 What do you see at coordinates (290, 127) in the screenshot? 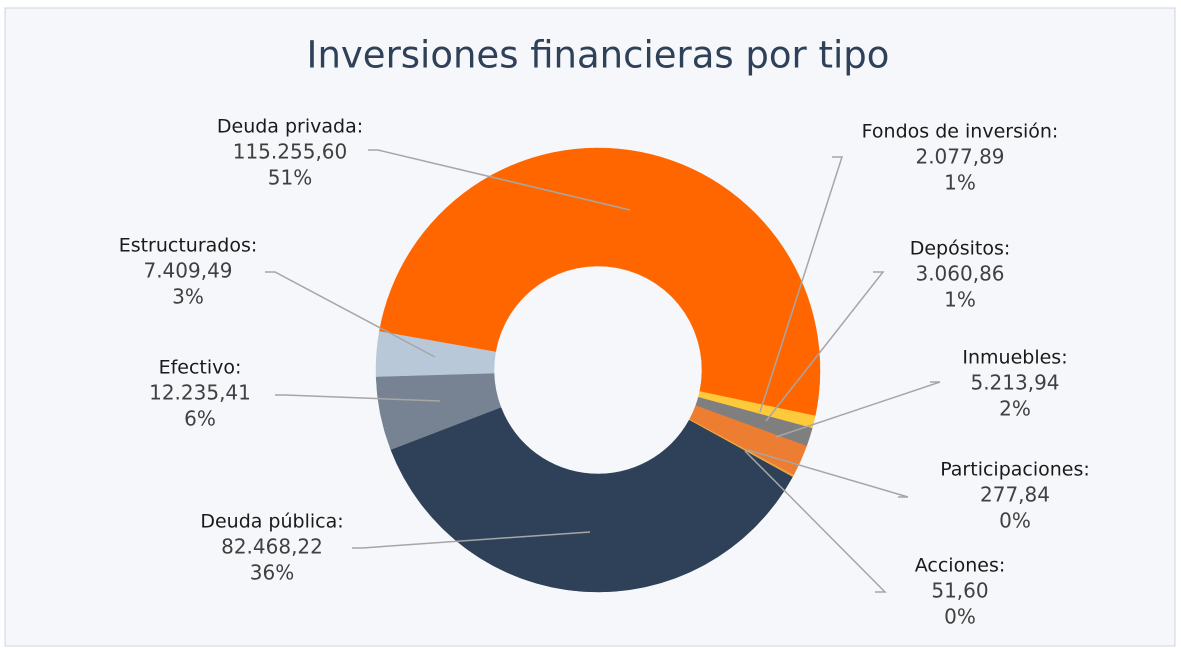
I see `slice-label-name: Deuda privada:` at bounding box center [290, 127].